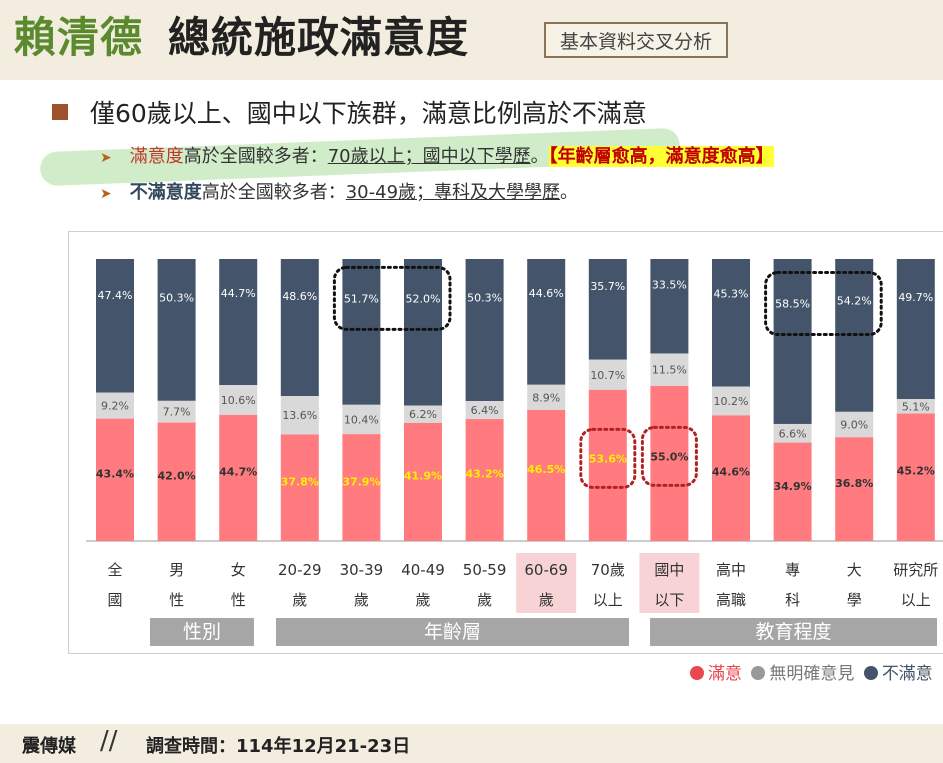 Image resolution: width=943 pixels, height=763 pixels. Describe the element at coordinates (176, 570) in the screenshot. I see `category-label: 男` at that location.